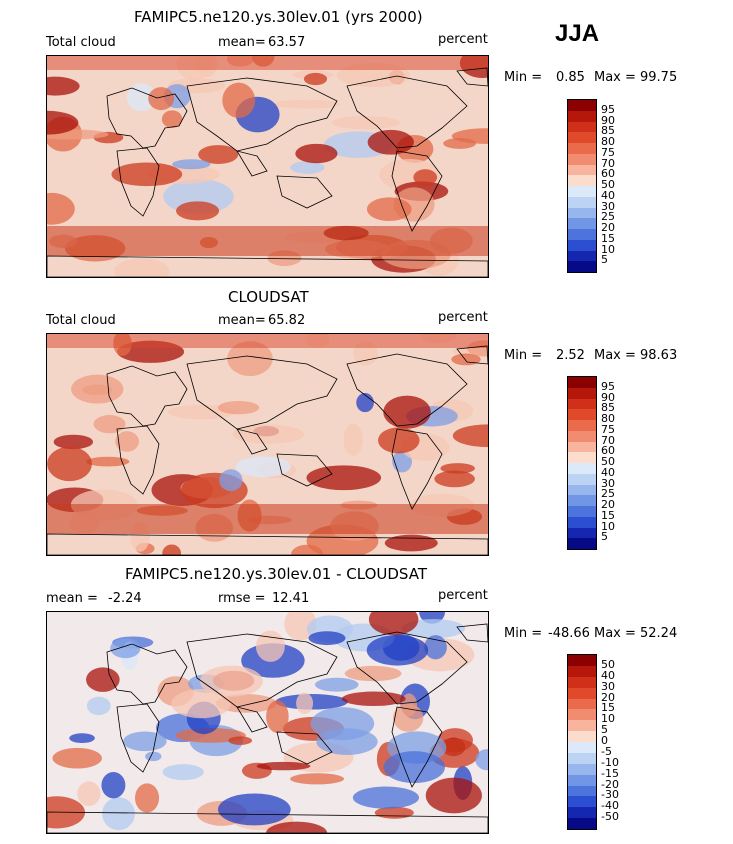 Image resolution: width=733 pixels, height=844 pixels. I want to click on panel-3-mean-value: -2.24, so click(125, 598).